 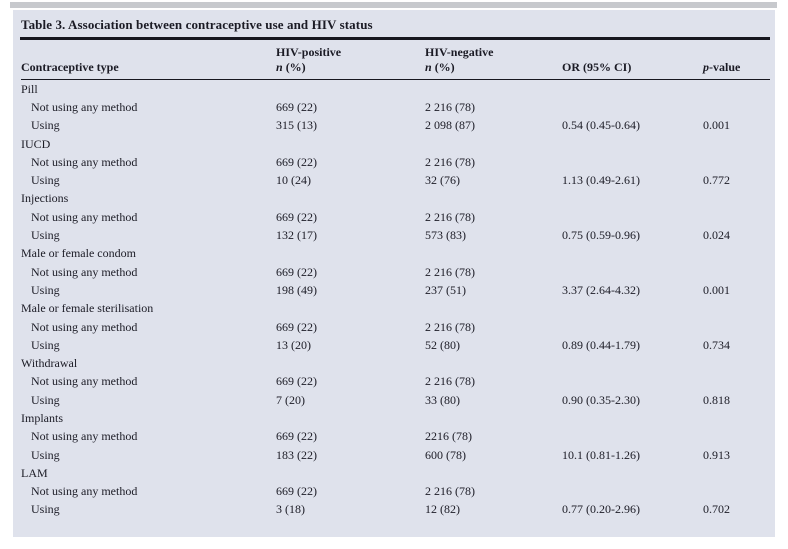 I want to click on table-group-row: Implants, so click(x=395, y=418).